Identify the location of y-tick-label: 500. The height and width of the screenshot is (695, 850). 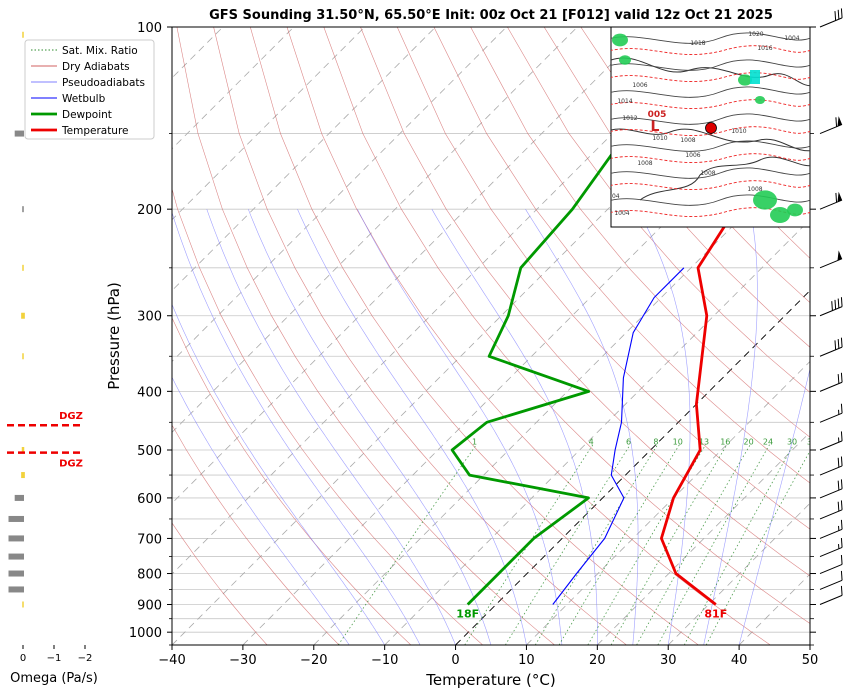
(149, 451).